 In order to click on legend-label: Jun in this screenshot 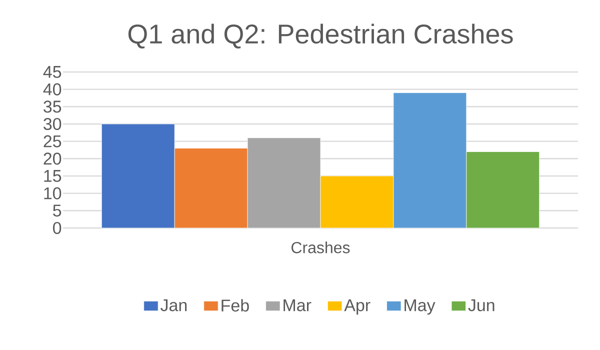, I will do `click(481, 305)`.